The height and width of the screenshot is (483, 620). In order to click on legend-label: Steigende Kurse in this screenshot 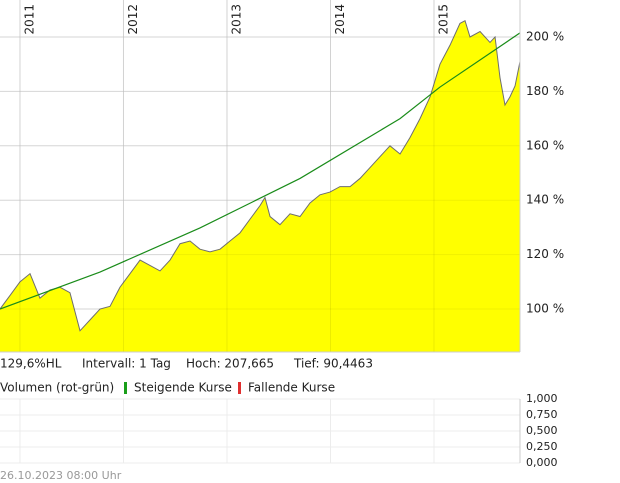, I will do `click(183, 388)`.